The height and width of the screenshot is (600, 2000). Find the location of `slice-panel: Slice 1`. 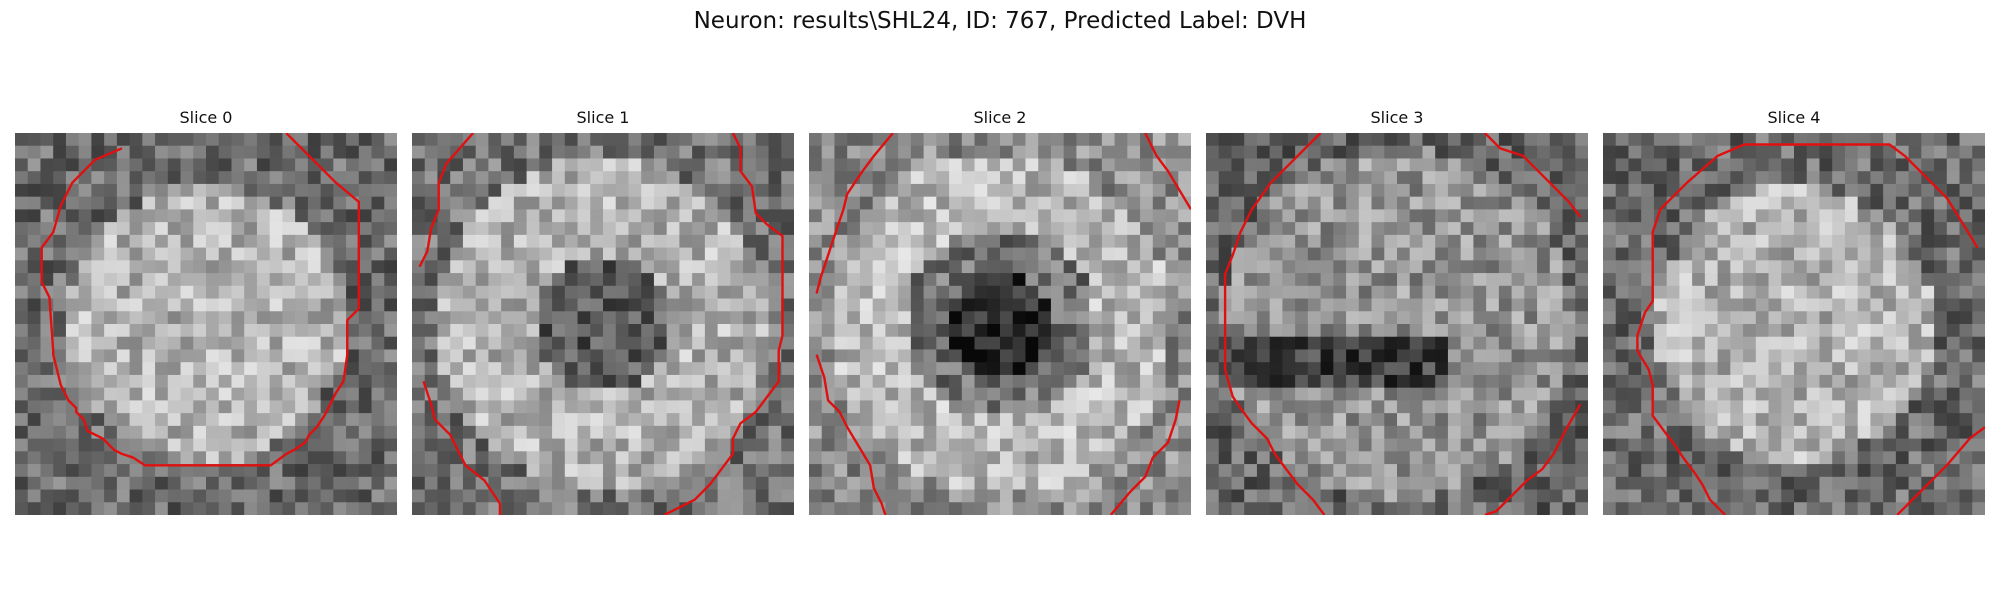

slice-panel: Slice 1 is located at coordinates (603, 311).